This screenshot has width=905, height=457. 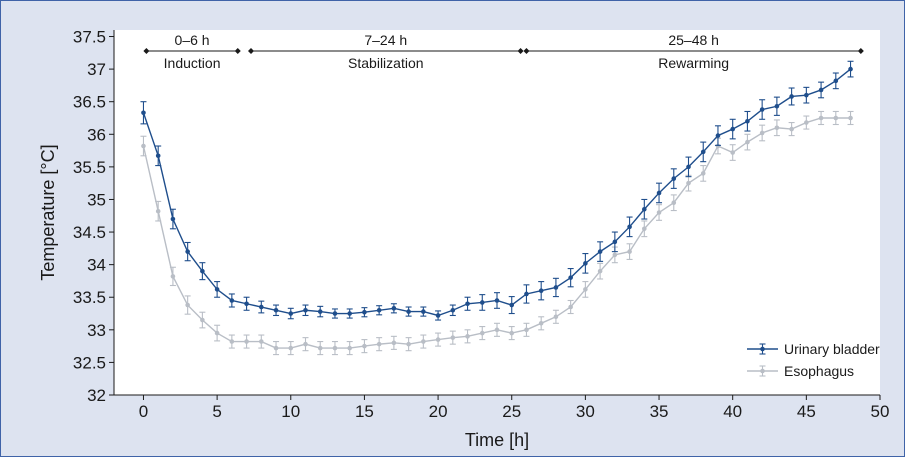 What do you see at coordinates (96, 69) in the screenshot?
I see `y-tick-label: 37` at bounding box center [96, 69].